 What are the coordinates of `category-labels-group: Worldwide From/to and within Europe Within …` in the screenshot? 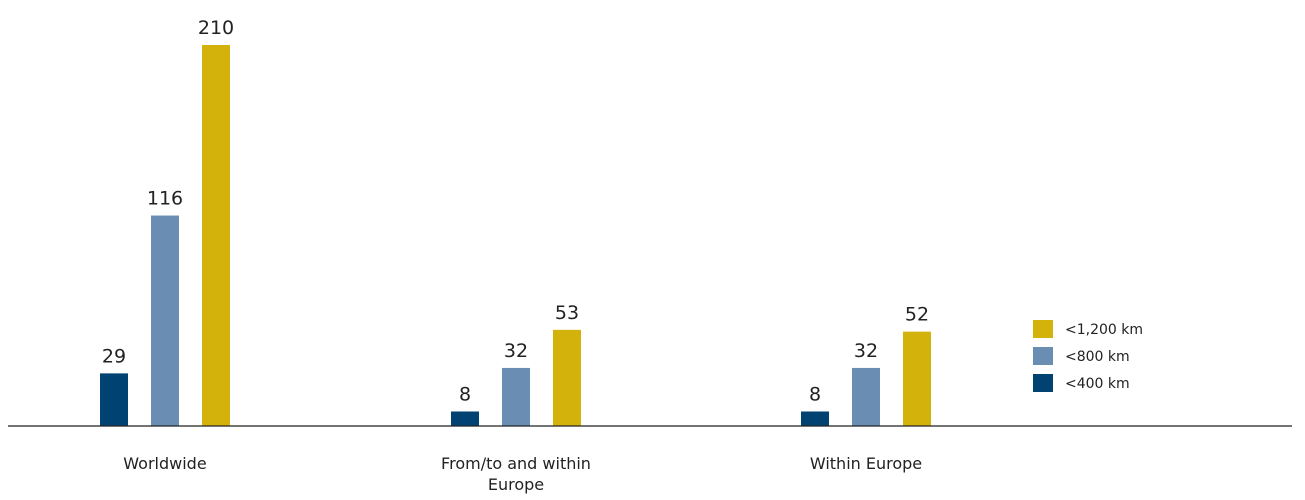 It's located at (522, 474).